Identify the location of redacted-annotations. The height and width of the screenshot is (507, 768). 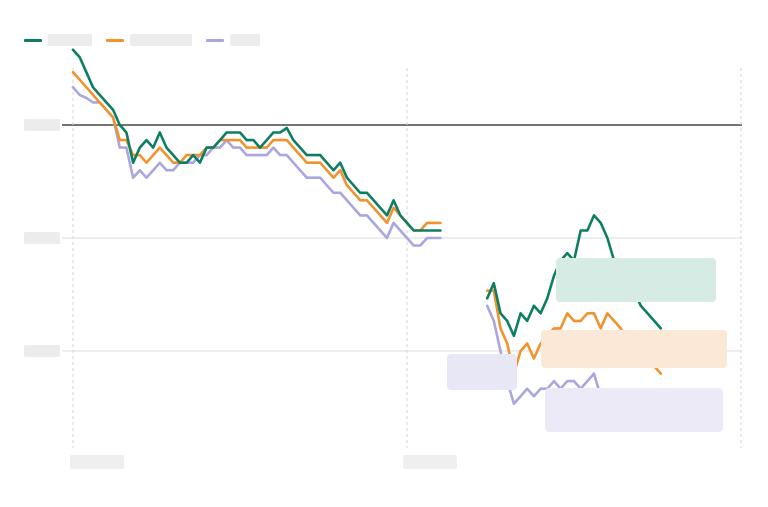
(587, 345).